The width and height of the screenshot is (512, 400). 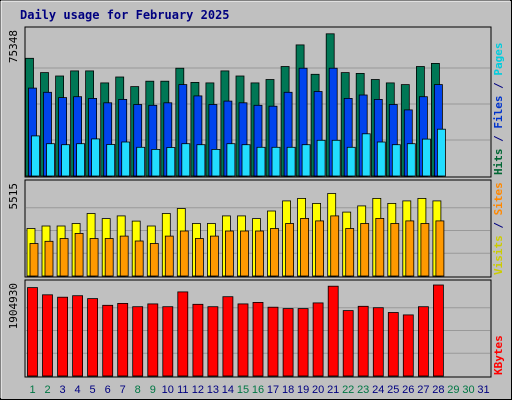 I want to click on series-legend: Hits / Files / Pages, so click(x=498, y=109).